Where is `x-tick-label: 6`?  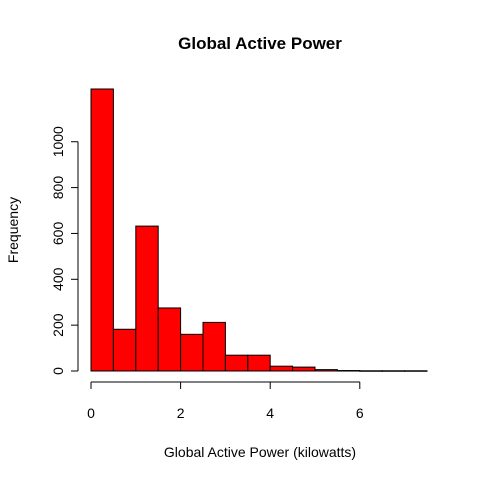
x-tick-label: 6 is located at coordinates (360, 413).